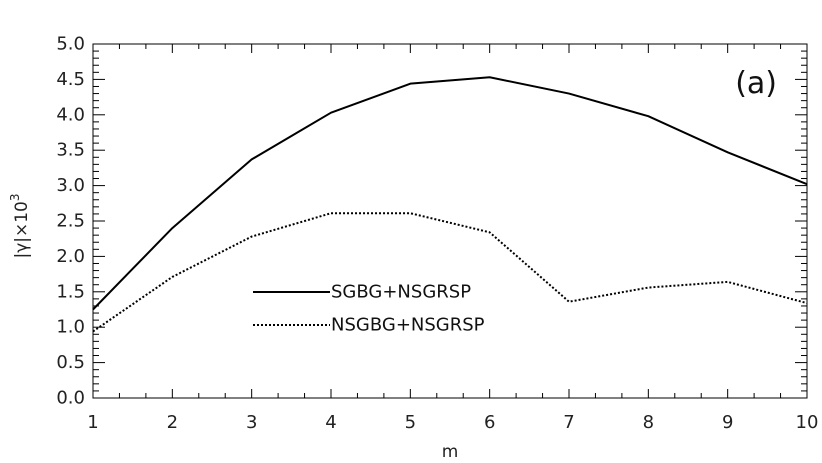 Image resolution: width=822 pixels, height=463 pixels. What do you see at coordinates (648, 422) in the screenshot?
I see `x-tick-label: 8` at bounding box center [648, 422].